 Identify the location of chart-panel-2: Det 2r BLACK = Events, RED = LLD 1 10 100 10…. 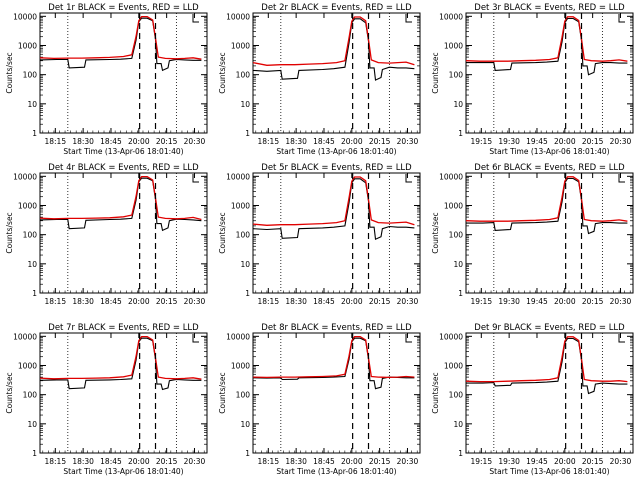
(319, 79).